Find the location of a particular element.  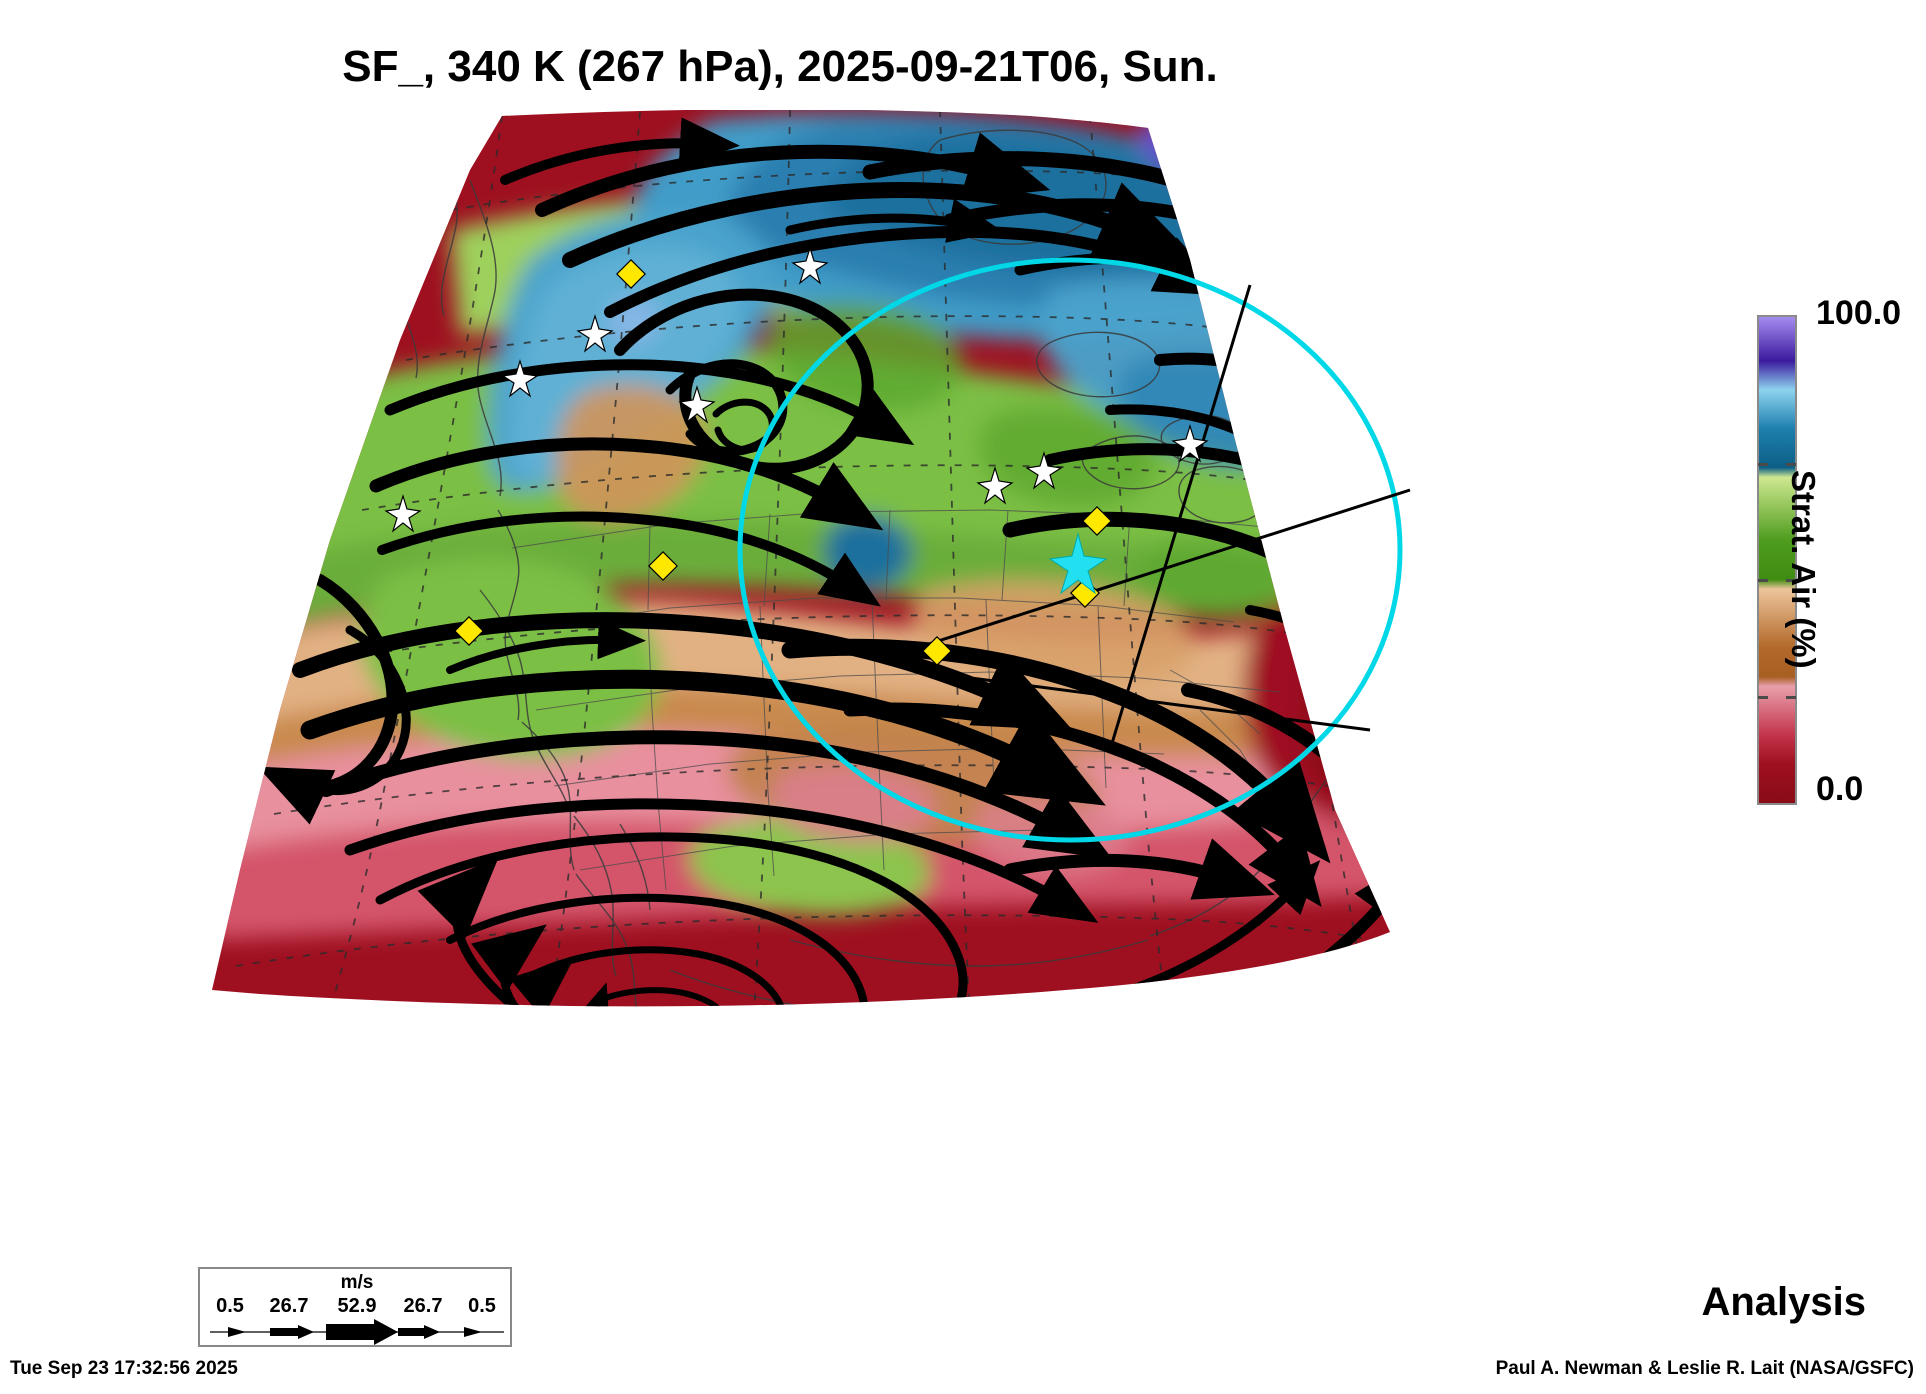

wind-label-0: 0.5 is located at coordinates (230, 1306).